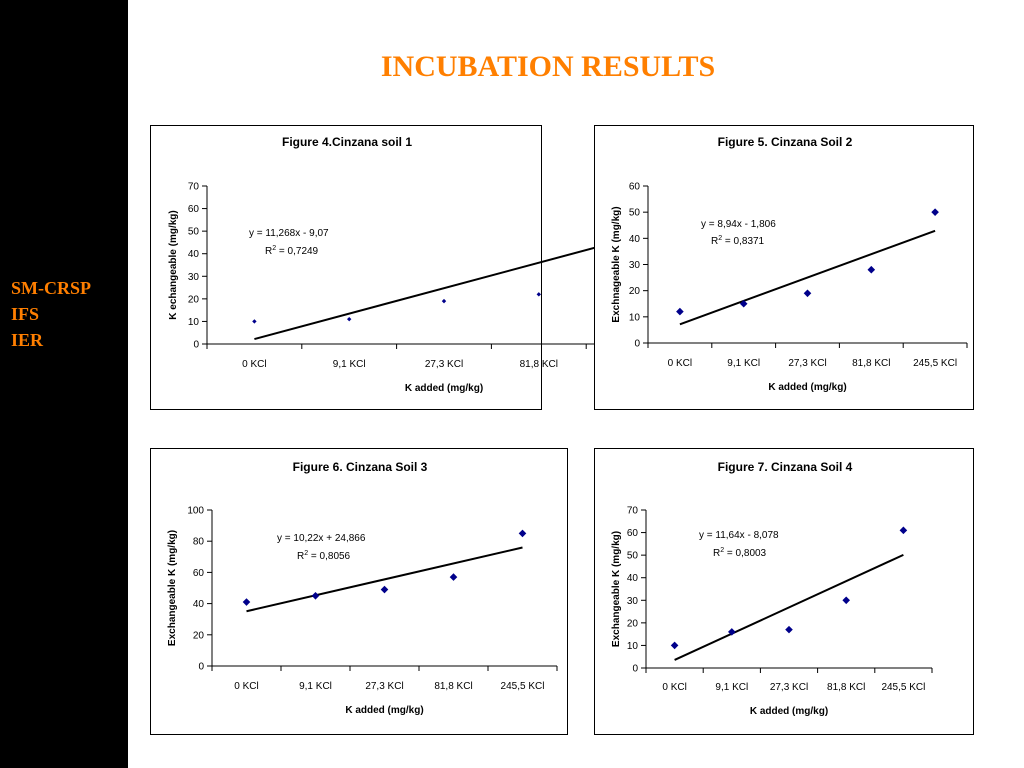  I want to click on sidebar-label-ifs: IFS, so click(25, 314).